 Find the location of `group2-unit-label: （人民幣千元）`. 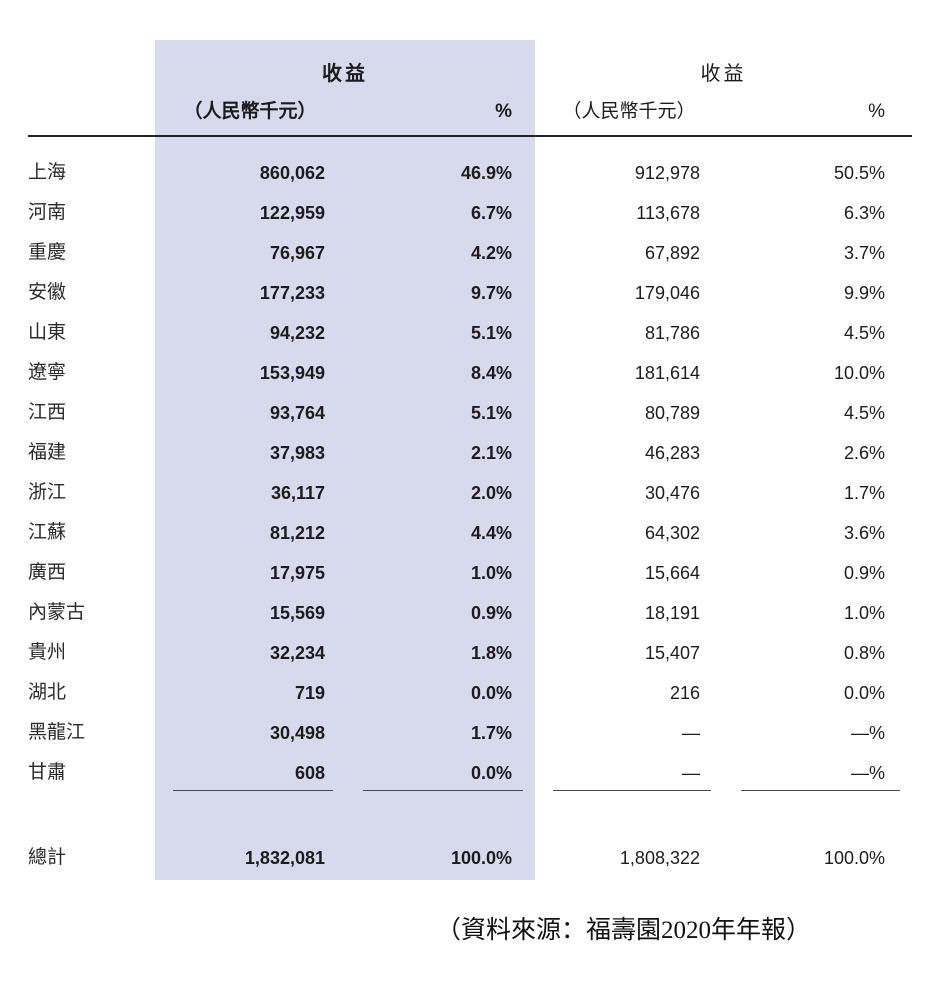

group2-unit-label: （人民幣千元） is located at coordinates (629, 111).